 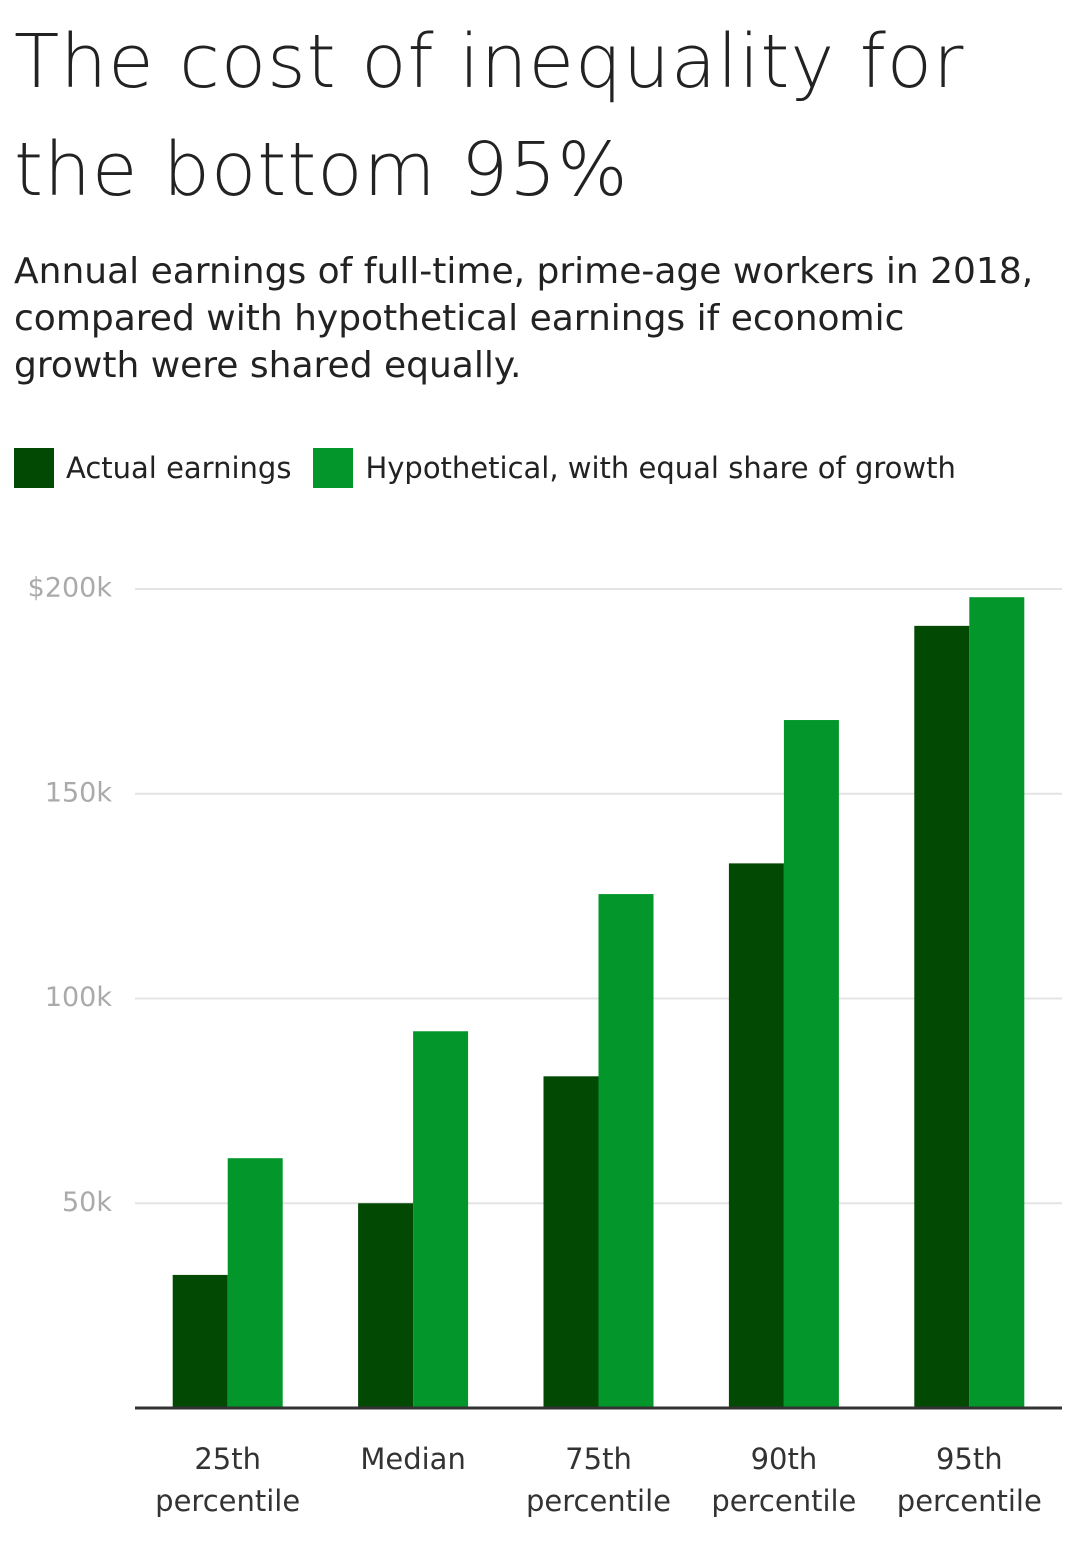 I want to click on legend-item: Actual earnings, so click(x=152, y=468).